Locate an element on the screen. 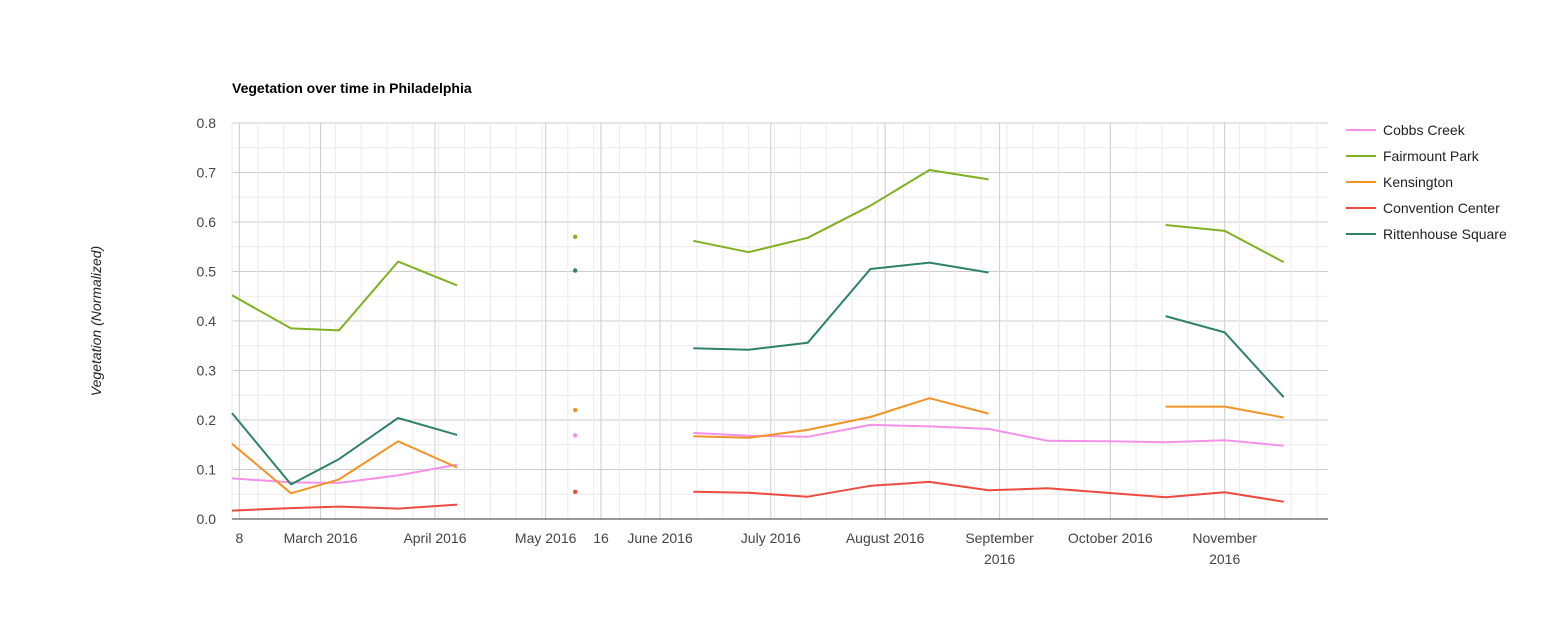 This screenshot has width=1560, height=642. y-axis-title: Vegetation (Normalized) is located at coordinates (96, 321).